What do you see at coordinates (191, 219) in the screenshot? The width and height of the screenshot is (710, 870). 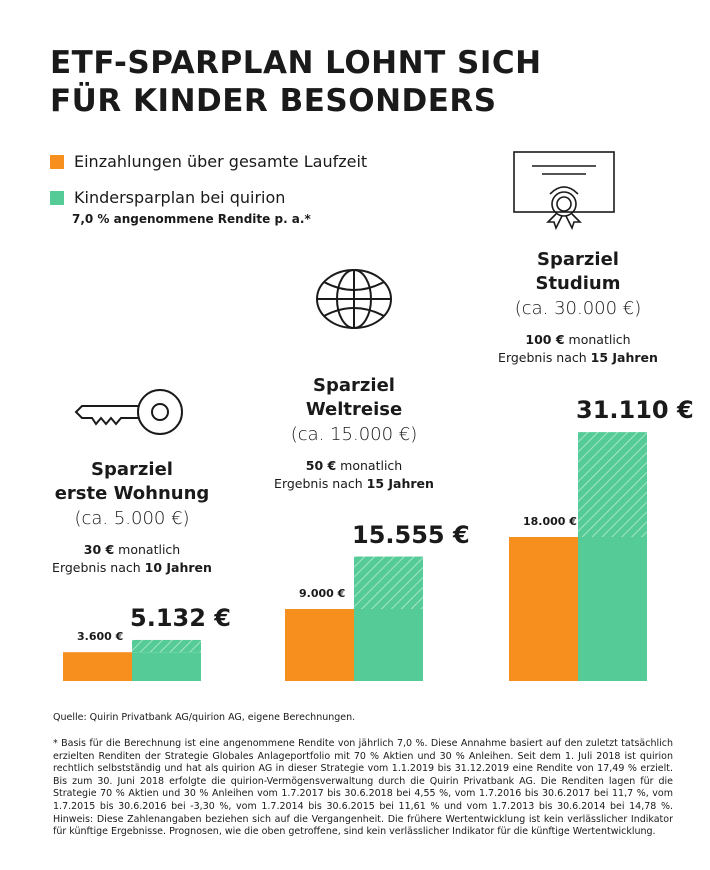 I see `legend-note: 7,0 % angenommene Rendite p. a.*` at bounding box center [191, 219].